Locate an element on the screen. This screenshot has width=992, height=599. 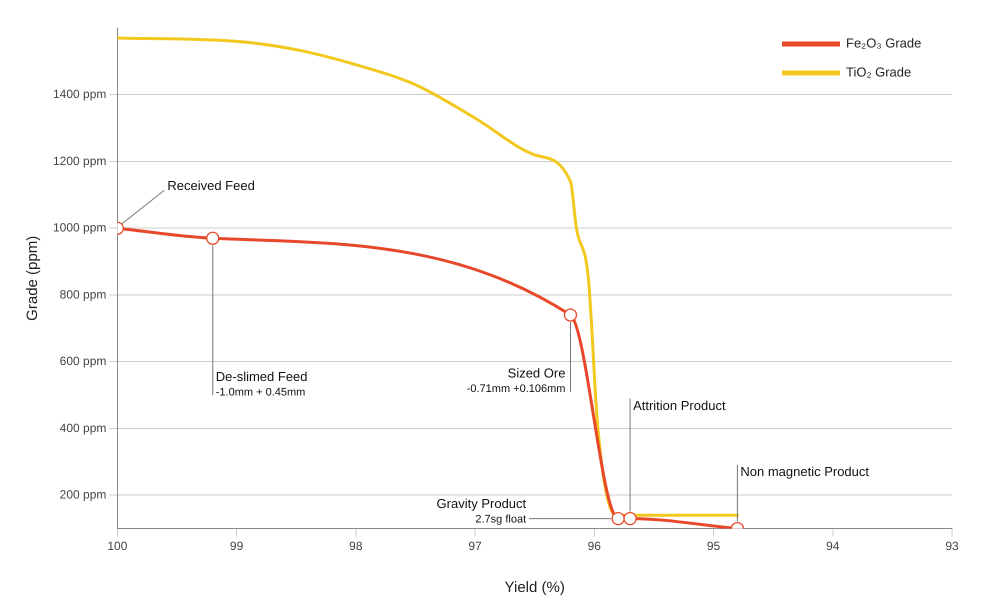
legend-label: Fe₂O₃ Grade is located at coordinates (884, 43).